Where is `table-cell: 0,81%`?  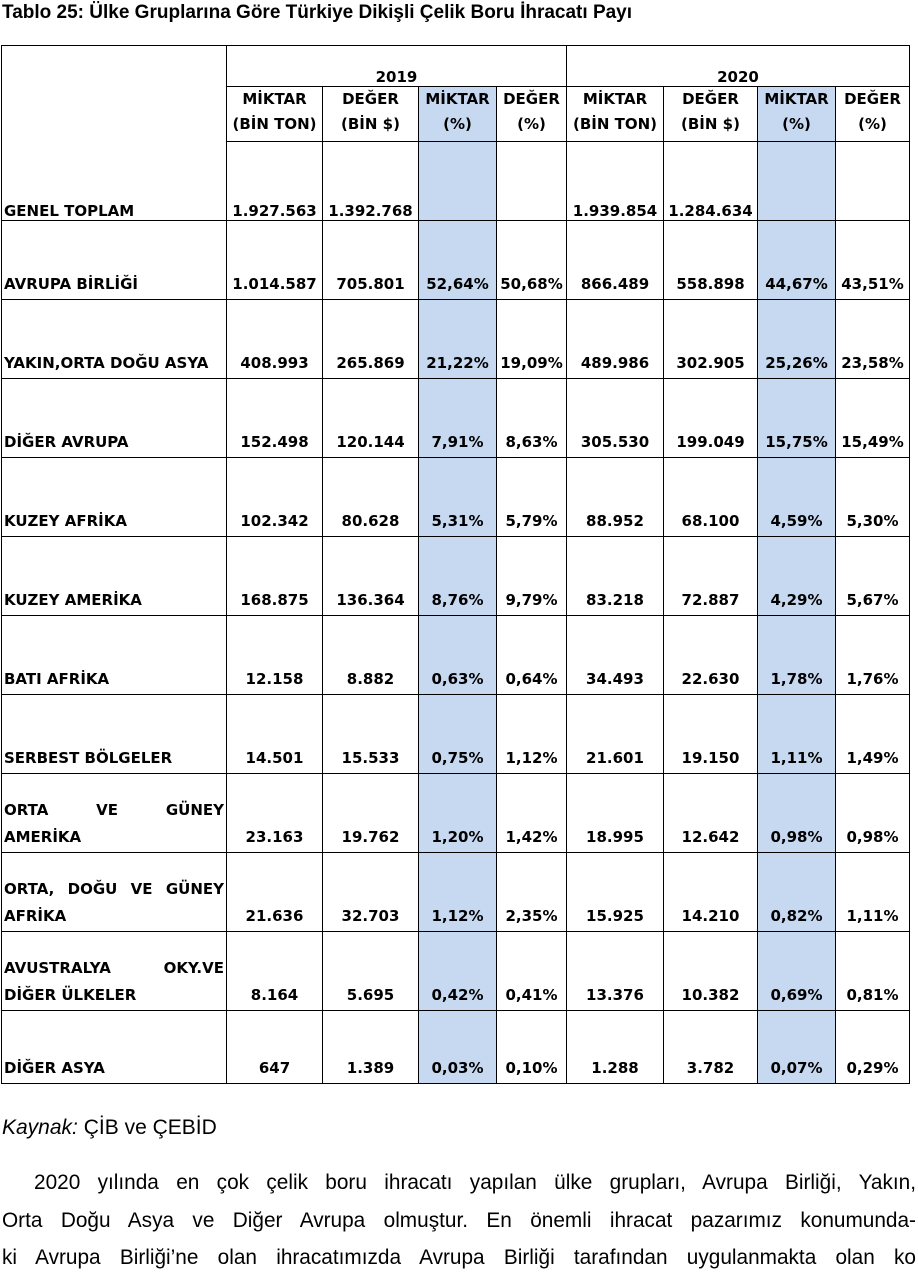
table-cell: 0,81% is located at coordinates (872, 971).